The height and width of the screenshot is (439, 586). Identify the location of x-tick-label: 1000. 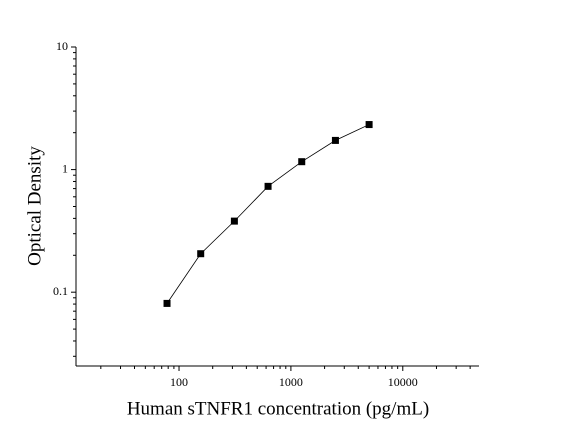
(291, 382).